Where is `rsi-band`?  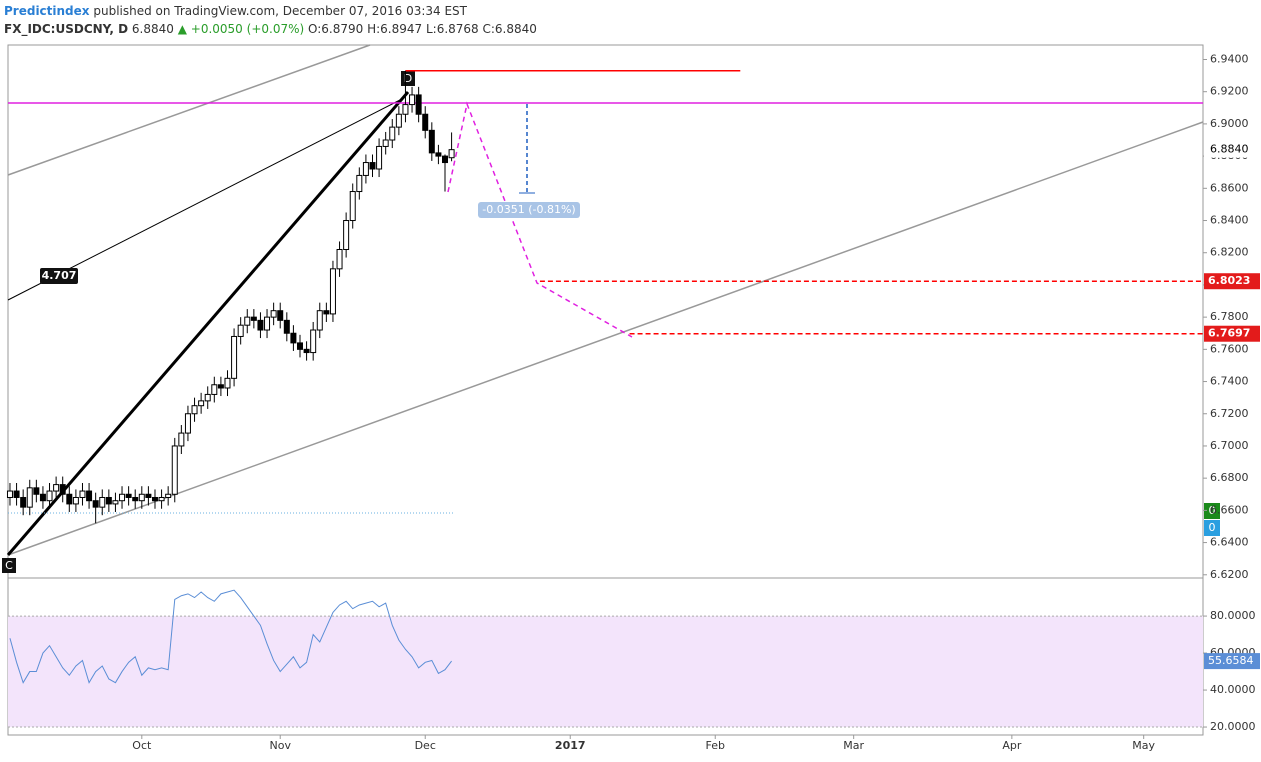
rsi-band is located at coordinates (605, 672).